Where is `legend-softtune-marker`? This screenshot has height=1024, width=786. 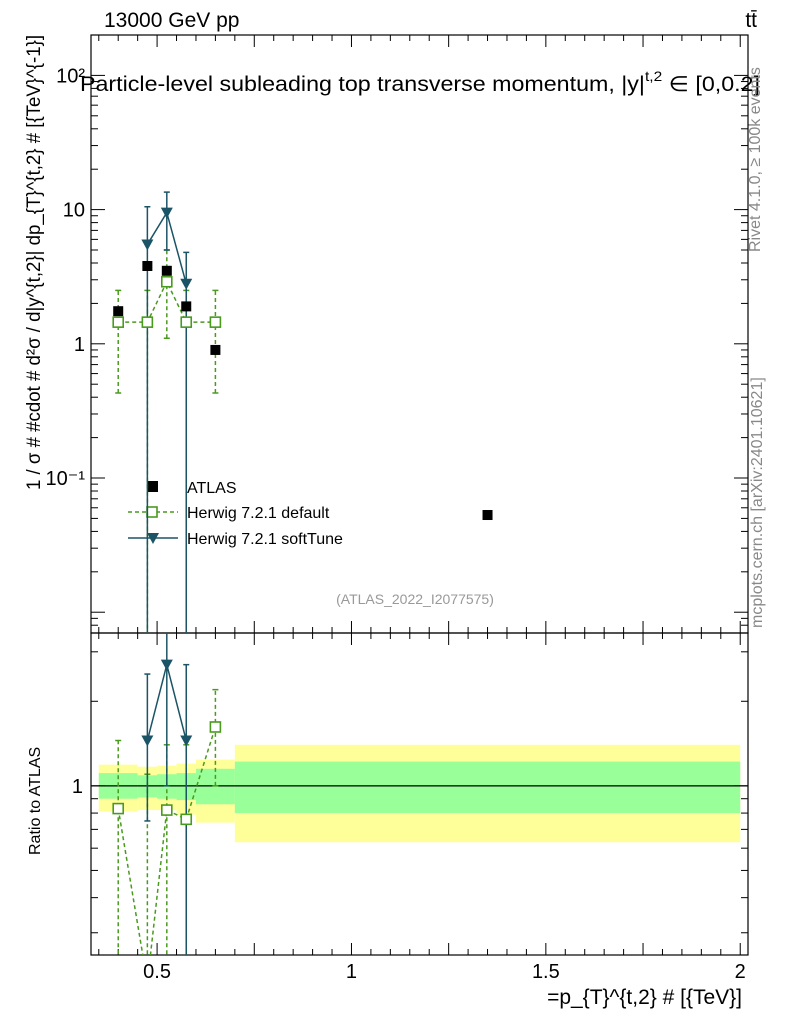 legend-softtune-marker is located at coordinates (153, 538).